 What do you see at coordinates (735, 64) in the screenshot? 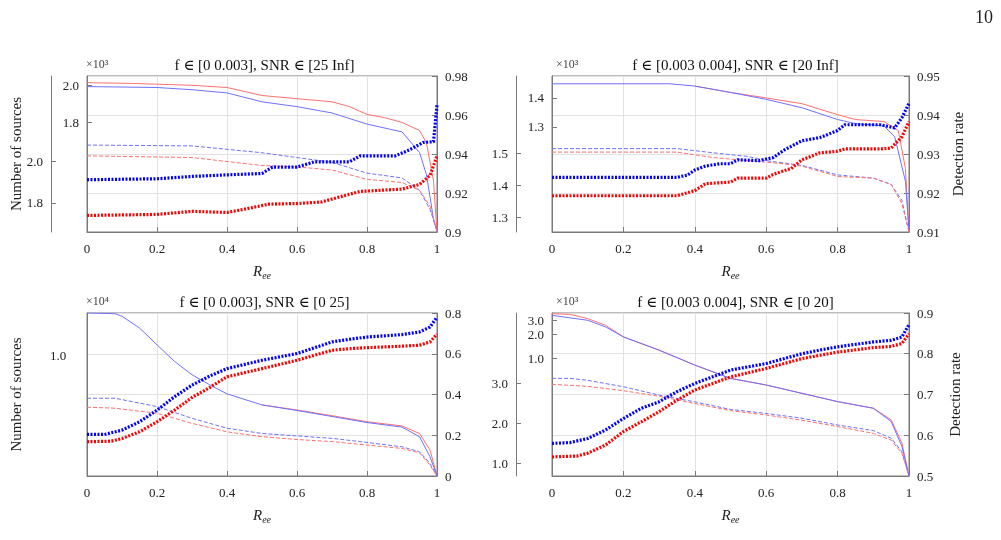
I see `chart-title: f ∈ [0.003 0.004], SNR ∈ [20 Inf]` at bounding box center [735, 64].